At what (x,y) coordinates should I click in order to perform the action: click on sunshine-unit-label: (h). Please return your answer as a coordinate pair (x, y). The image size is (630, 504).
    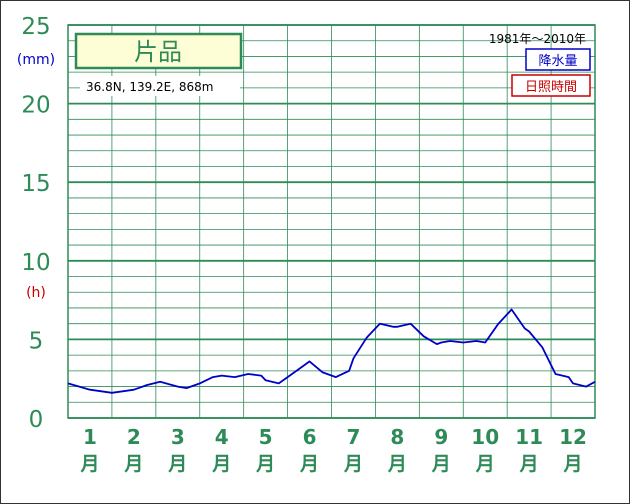
    Looking at the image, I should click on (36, 293).